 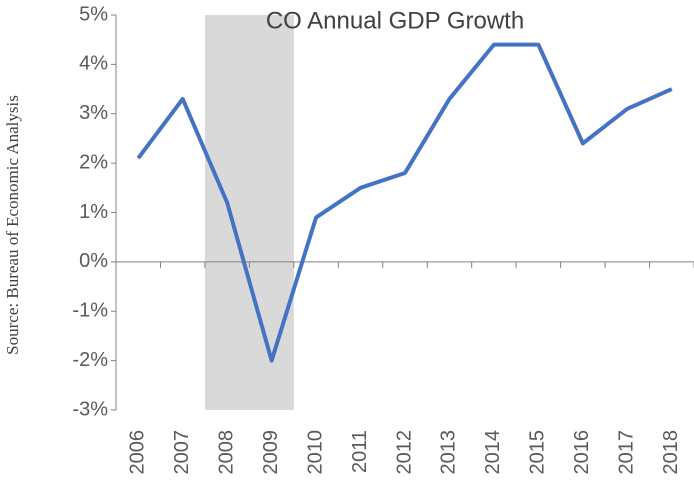 What do you see at coordinates (93, 162) in the screenshot?
I see `y-tick-label: 2%` at bounding box center [93, 162].